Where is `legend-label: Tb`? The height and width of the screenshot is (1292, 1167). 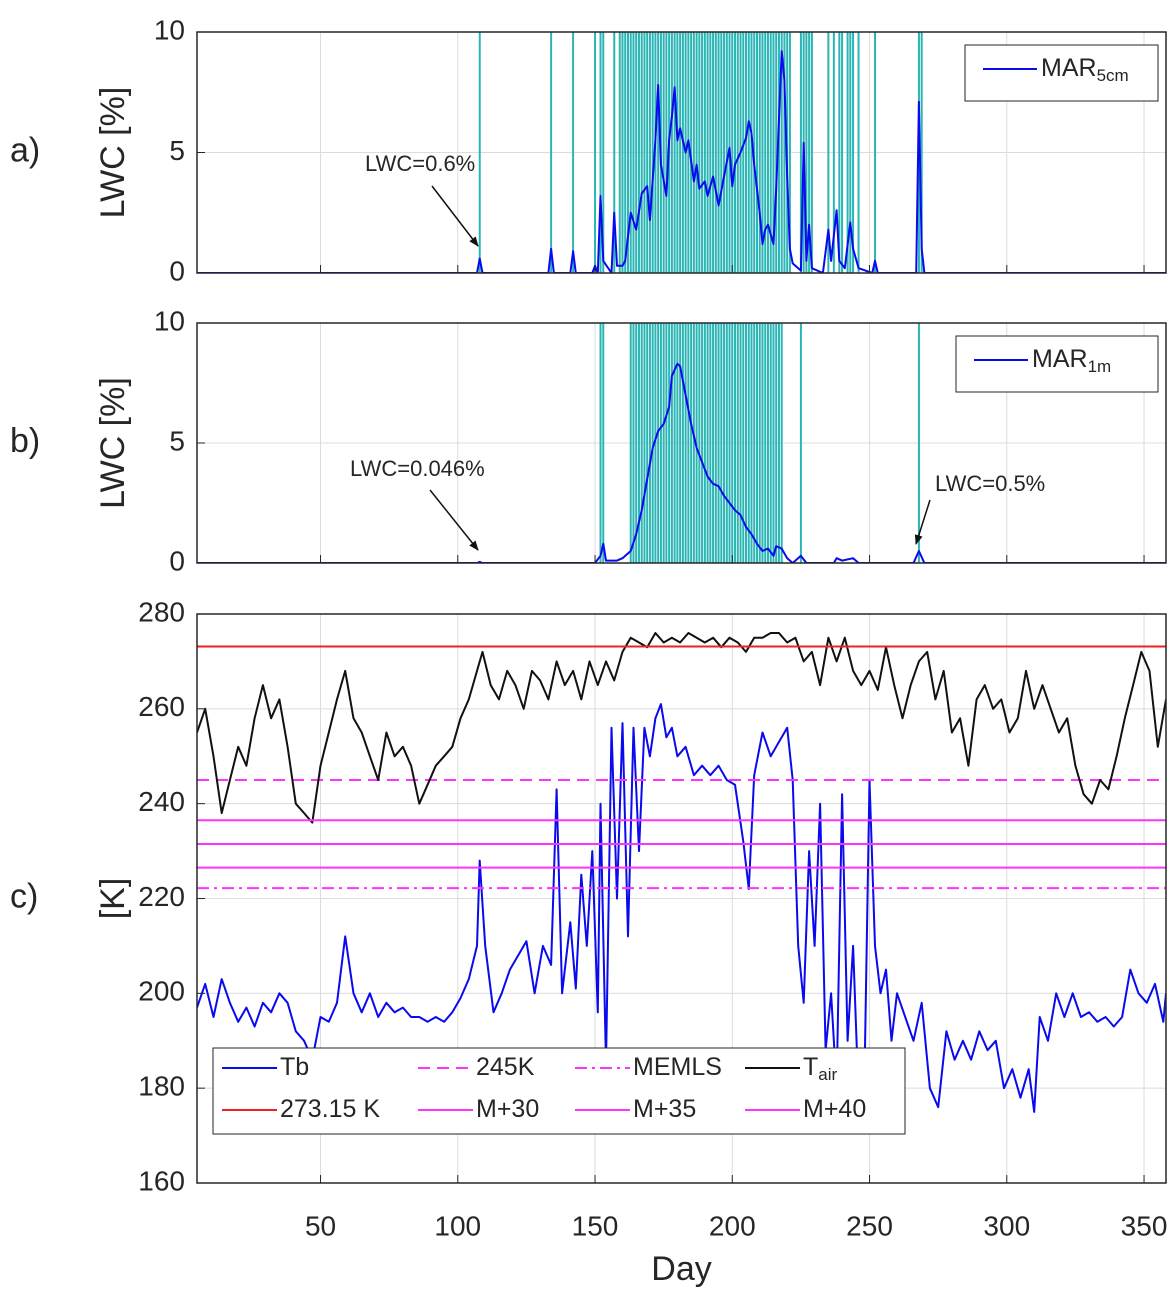 legend-label: Tb is located at coordinates (294, 1067).